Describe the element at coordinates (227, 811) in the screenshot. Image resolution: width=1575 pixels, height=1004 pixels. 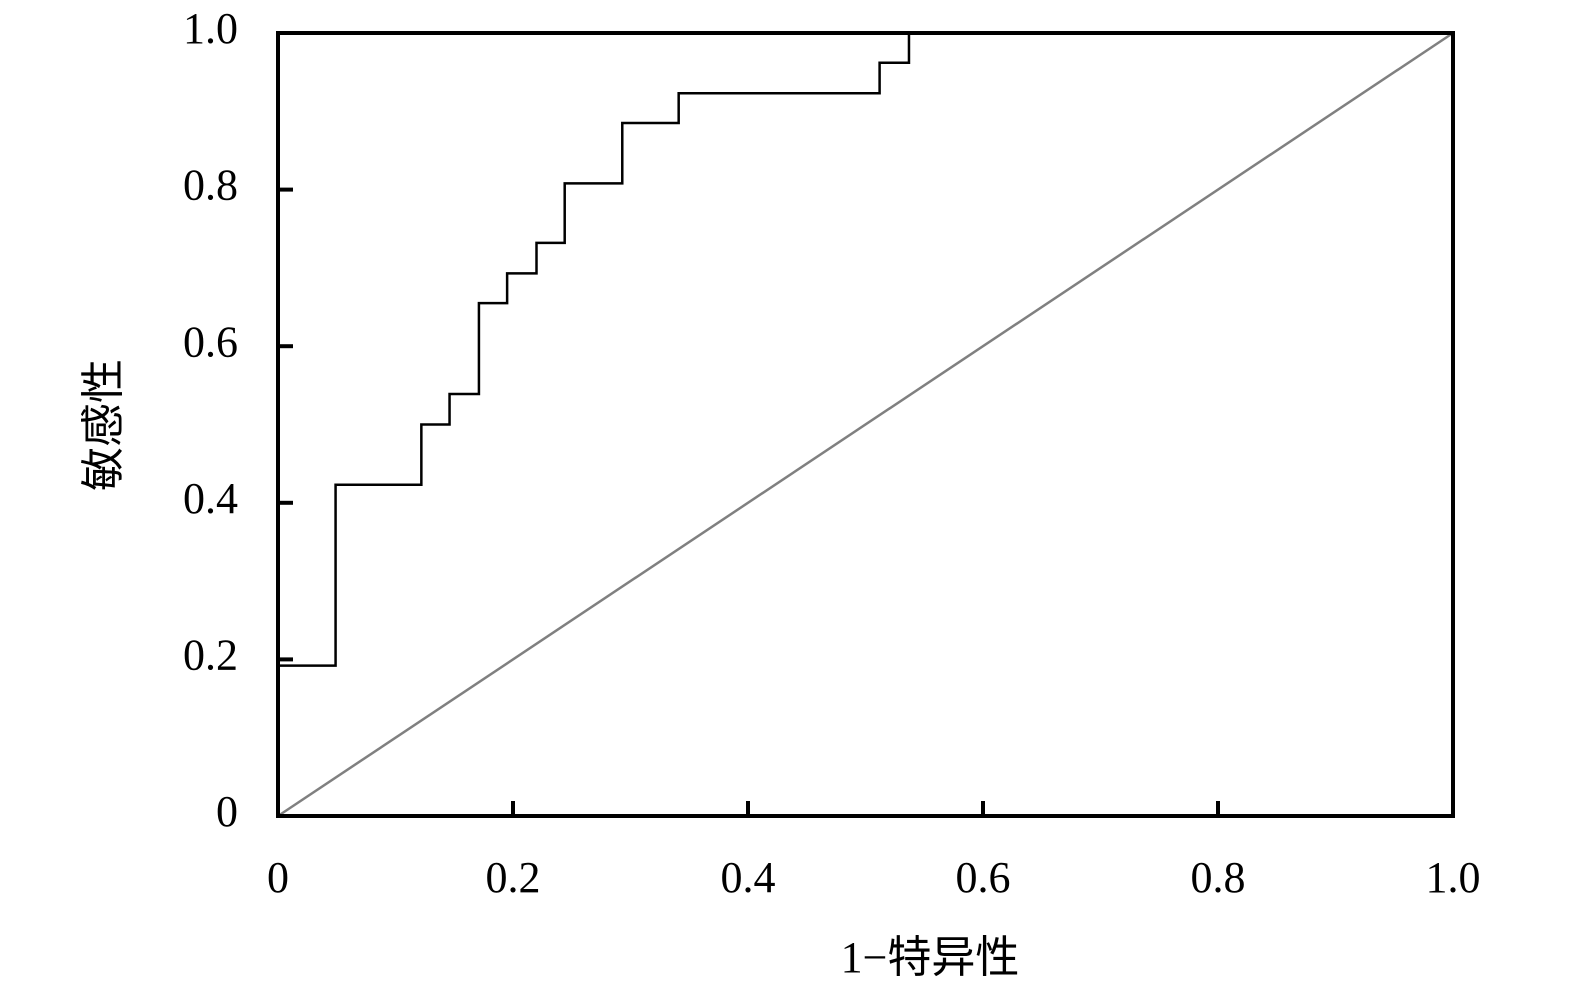
I see `y-tick-label: 0` at that location.